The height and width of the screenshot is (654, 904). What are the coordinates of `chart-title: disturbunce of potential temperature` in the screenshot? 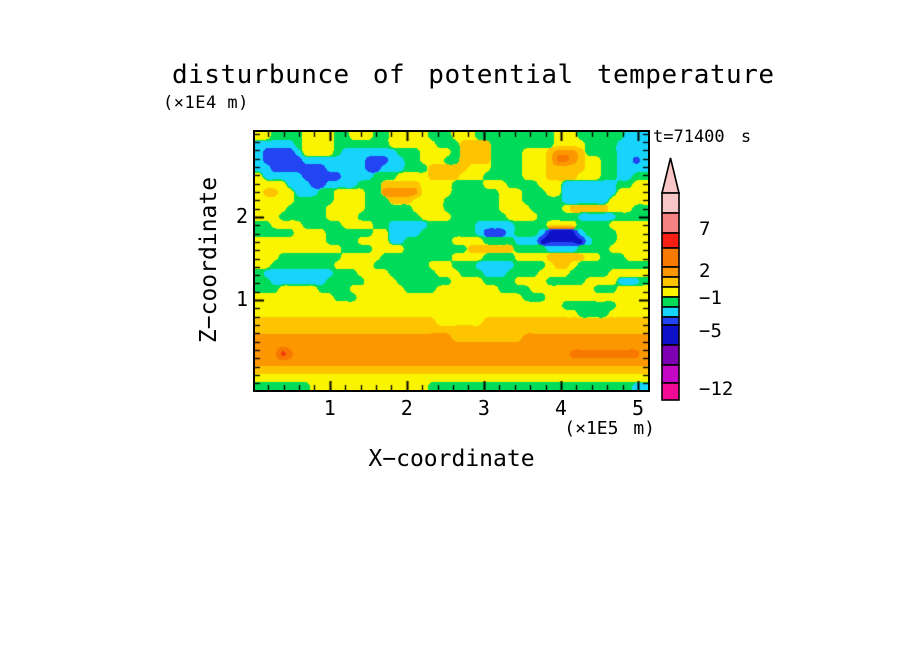 It's located at (473, 75).